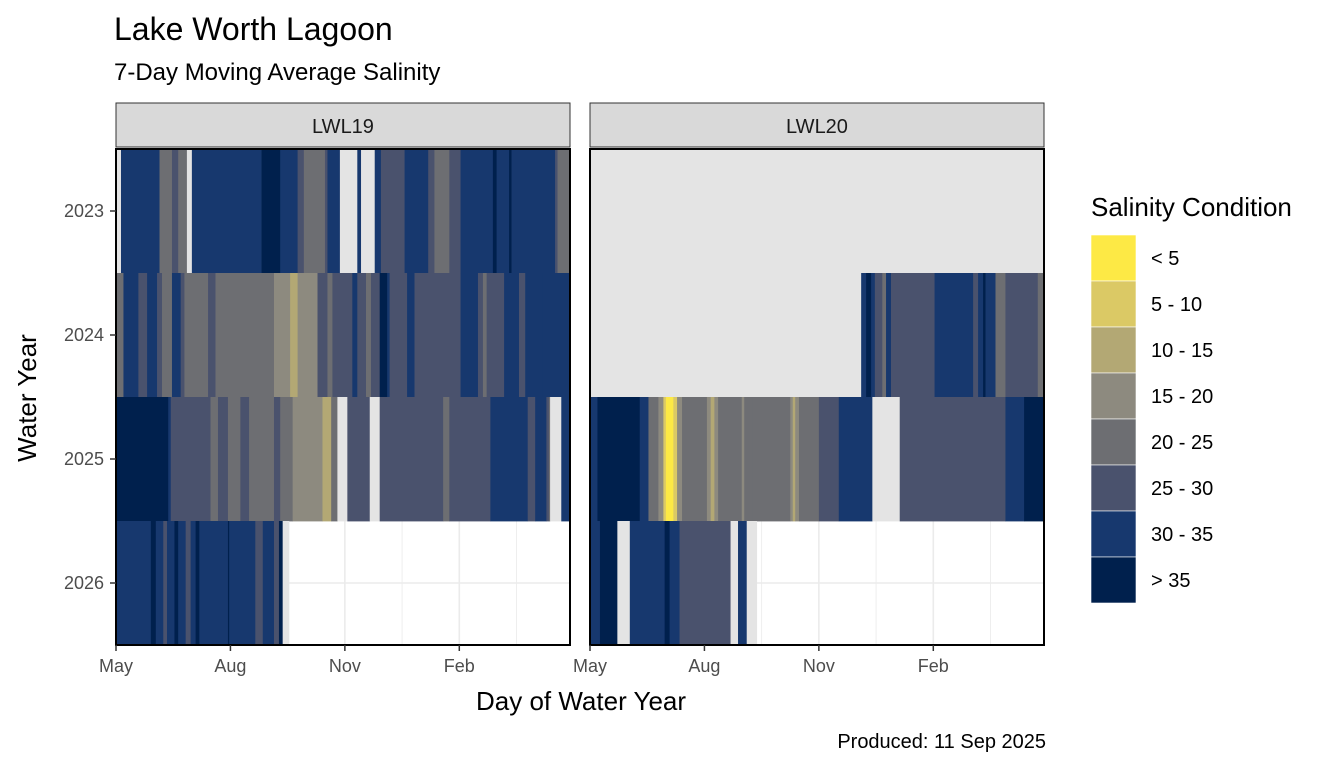 Image resolution: width=1344 pixels, height=768 pixels. What do you see at coordinates (817, 125) in the screenshot?
I see `facet-strip` at bounding box center [817, 125].